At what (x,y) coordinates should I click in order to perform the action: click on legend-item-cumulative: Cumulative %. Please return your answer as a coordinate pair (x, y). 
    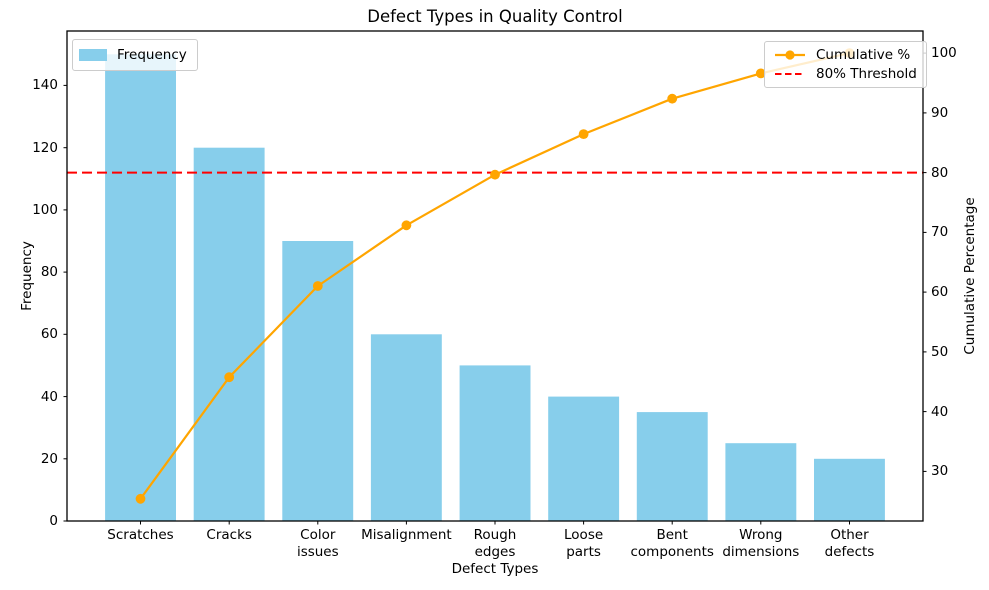
    Looking at the image, I should click on (845, 55).